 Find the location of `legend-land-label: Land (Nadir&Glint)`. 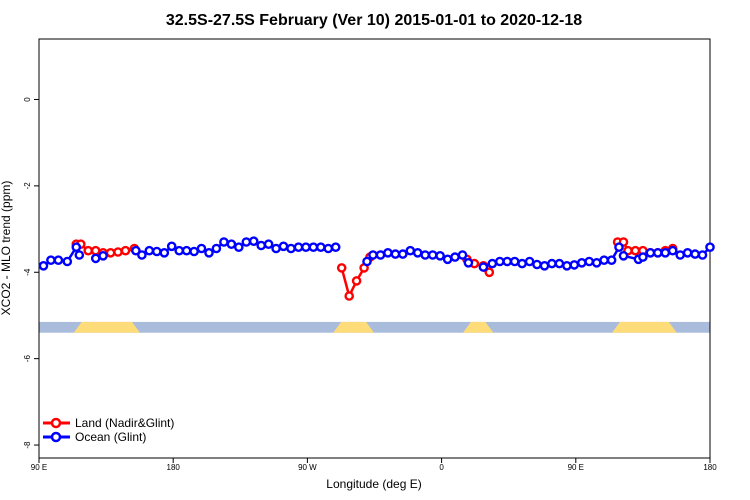

legend-land-label: Land (Nadir&Glint) is located at coordinates (124, 423).